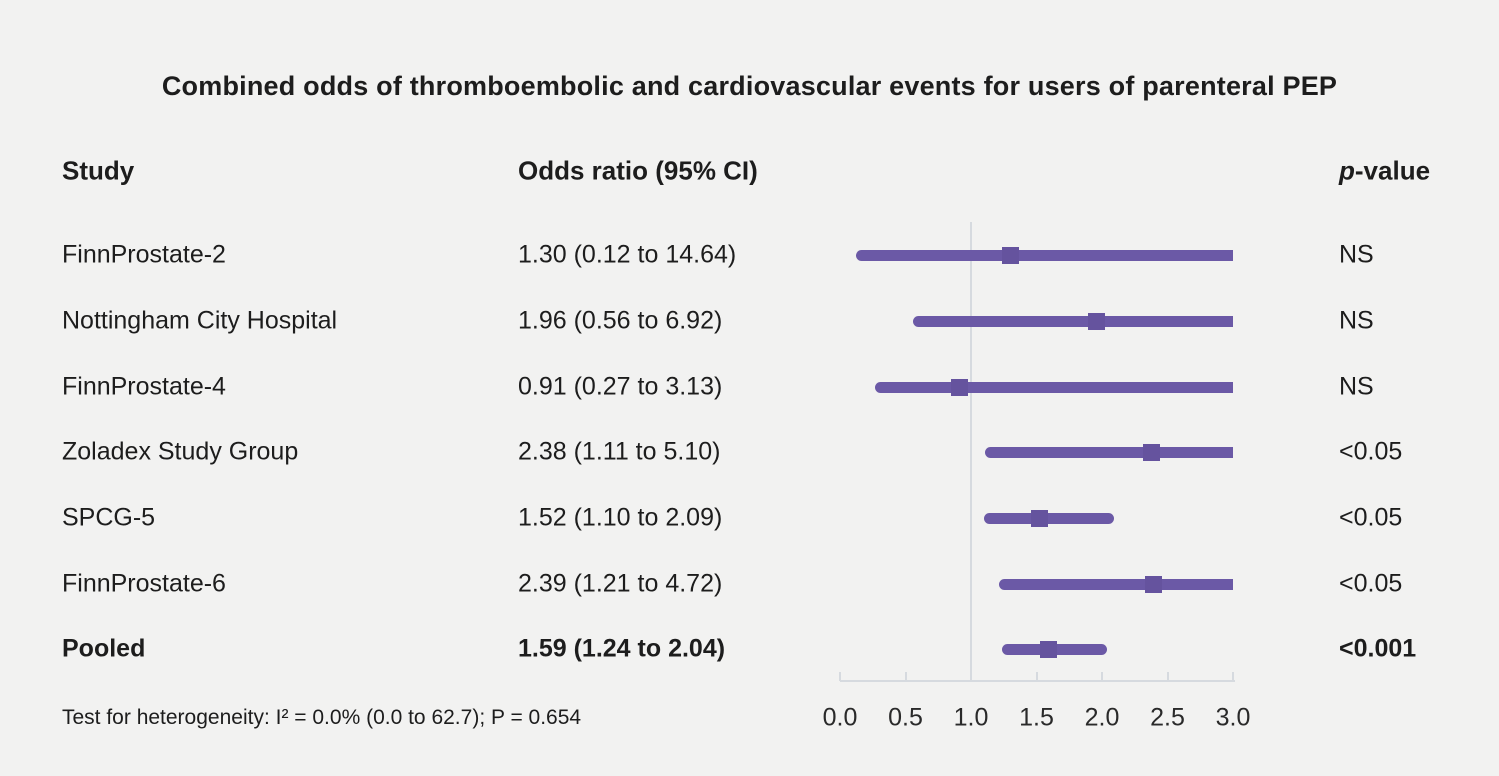 The width and height of the screenshot is (1499, 776). I want to click on odds-ratio-ci-label: 2.38 (1.11 to 5.10), so click(619, 451).